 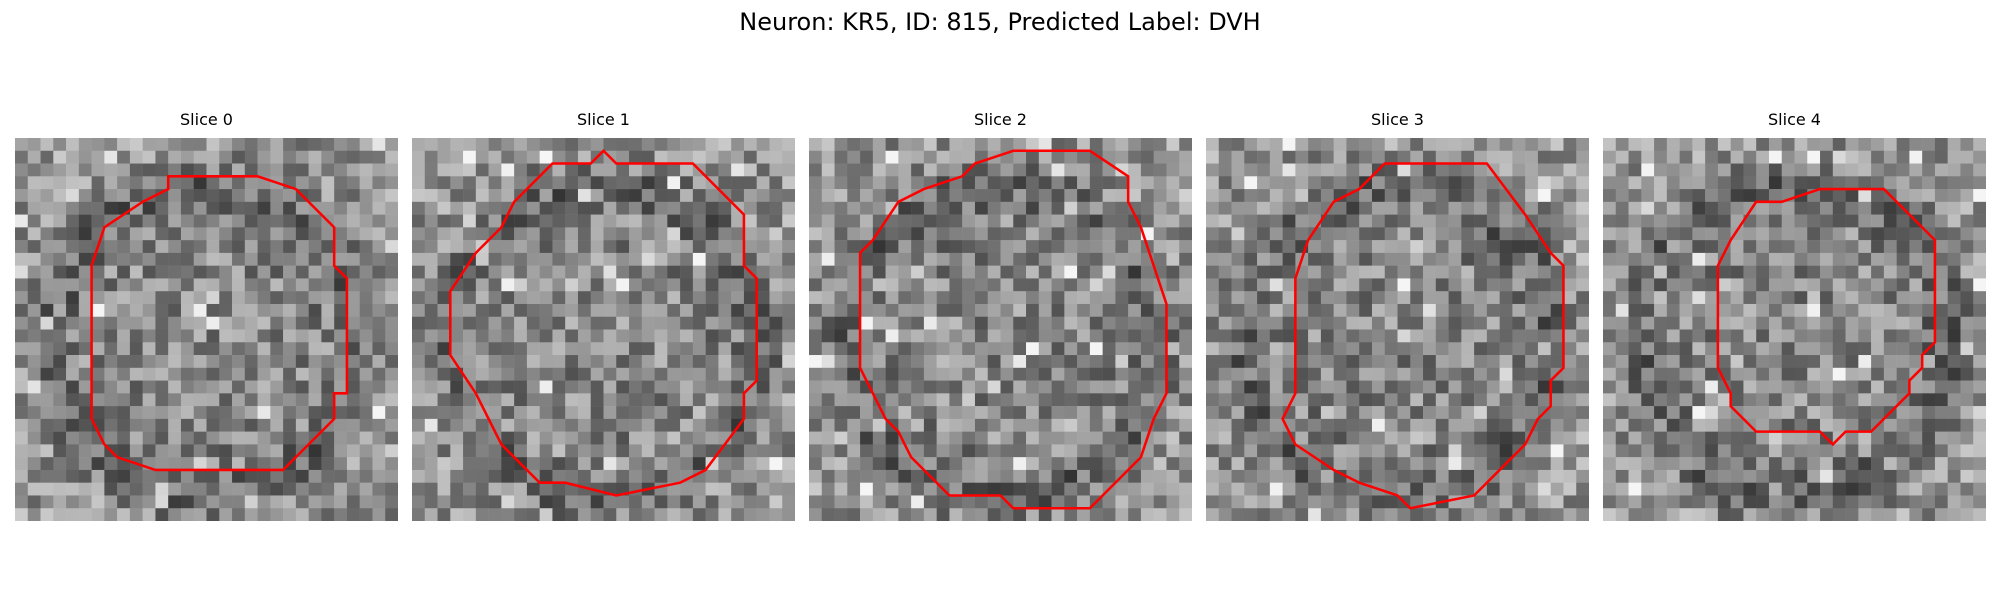 I want to click on slice-title: Slice 1, so click(x=603, y=119).